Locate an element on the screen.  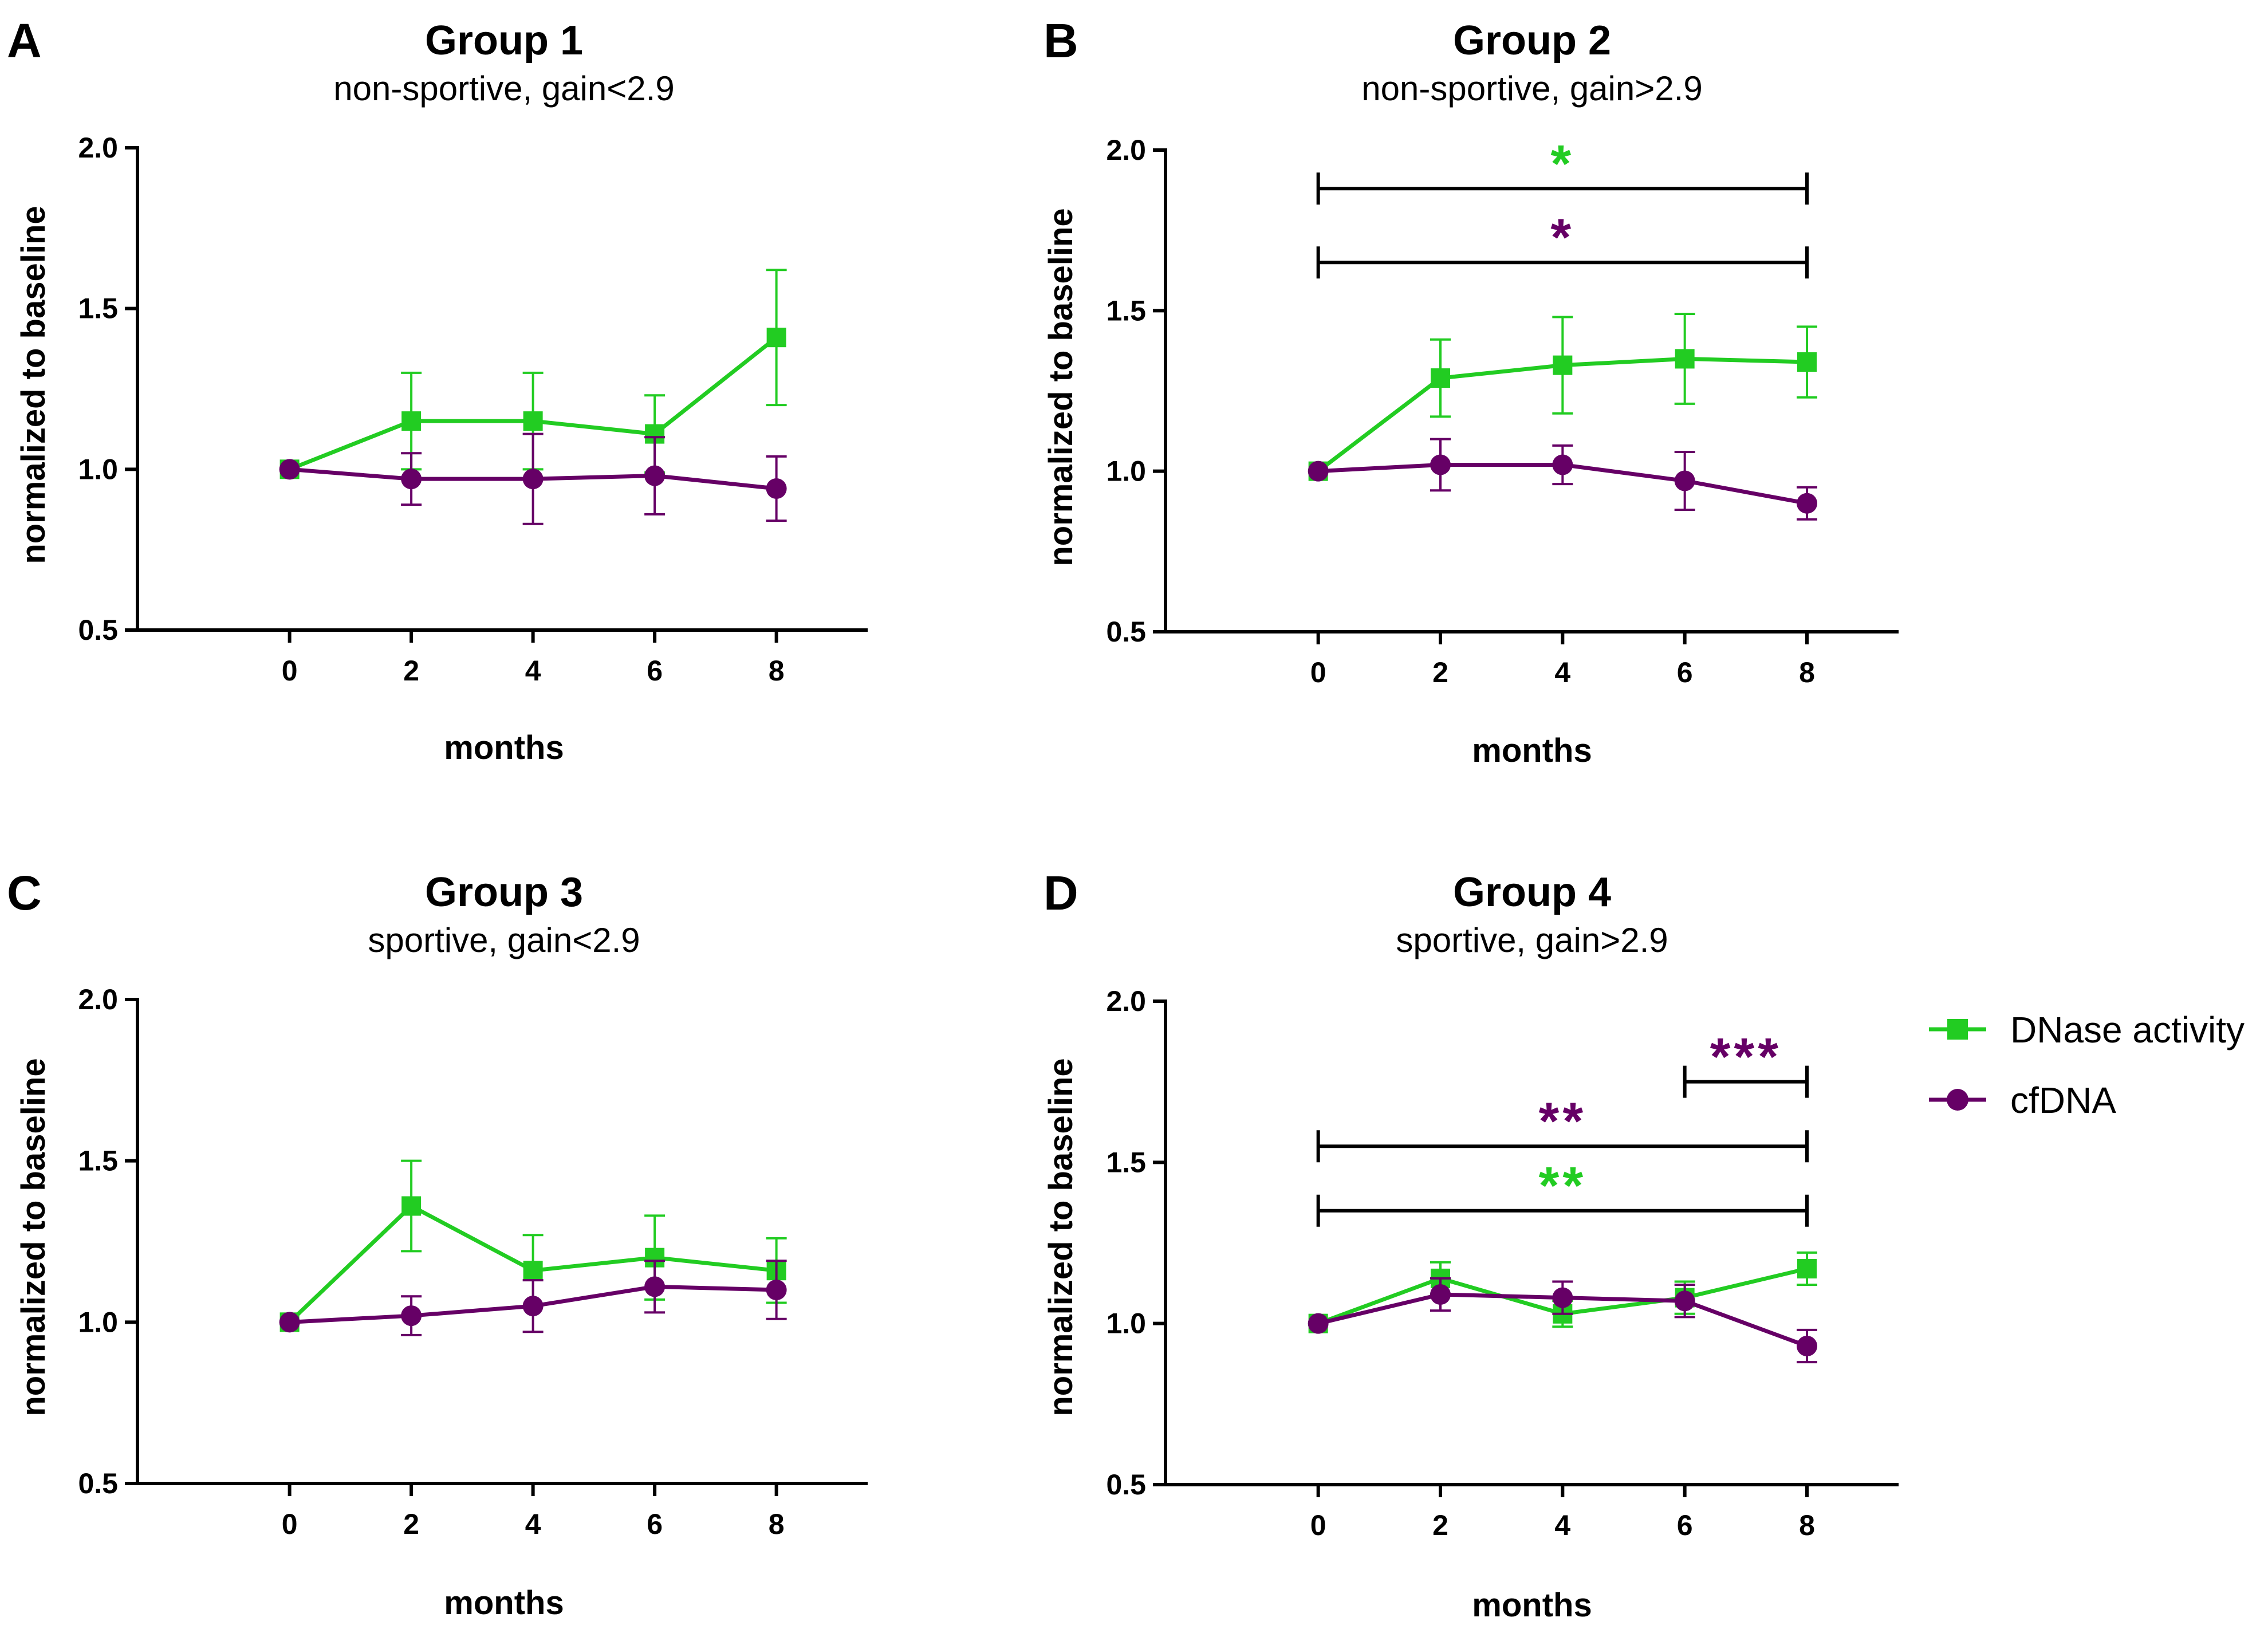
chart-subtitle-a: non-sportive, gain<2.9 is located at coordinates (503, 88).